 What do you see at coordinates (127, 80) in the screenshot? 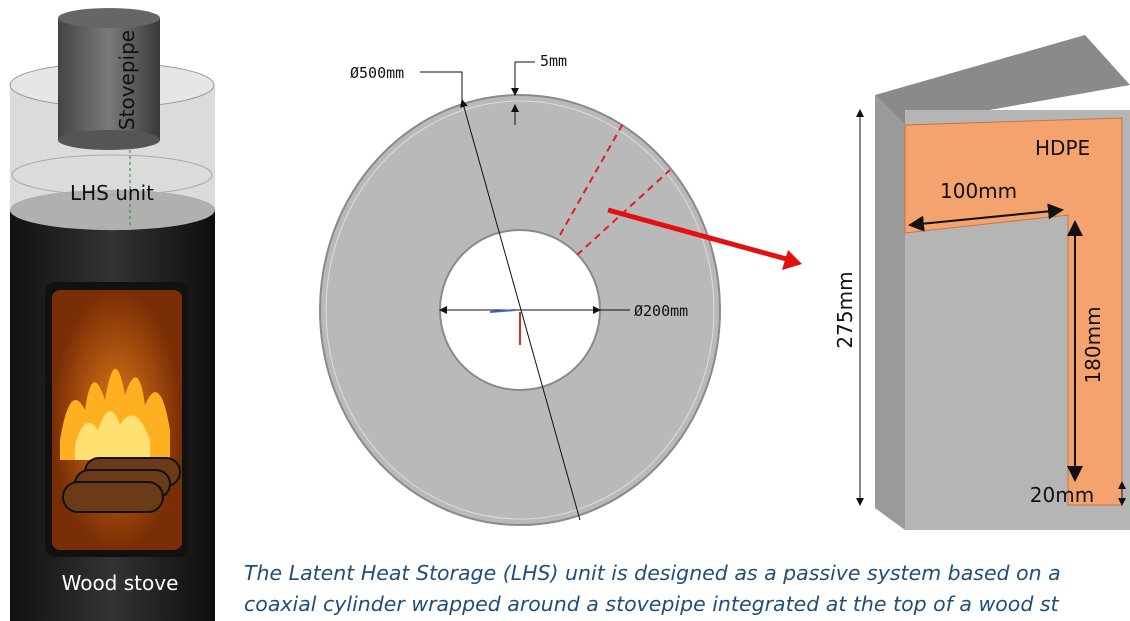
I see `stovepipe-label: Stovepipe` at bounding box center [127, 80].